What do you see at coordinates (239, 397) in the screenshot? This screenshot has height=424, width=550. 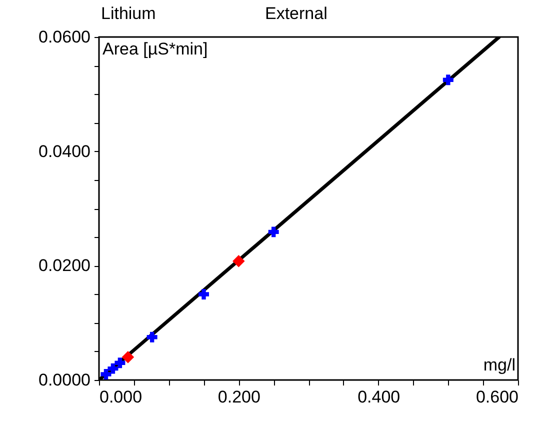 I see `x-tick-label: 0.200` at bounding box center [239, 397].